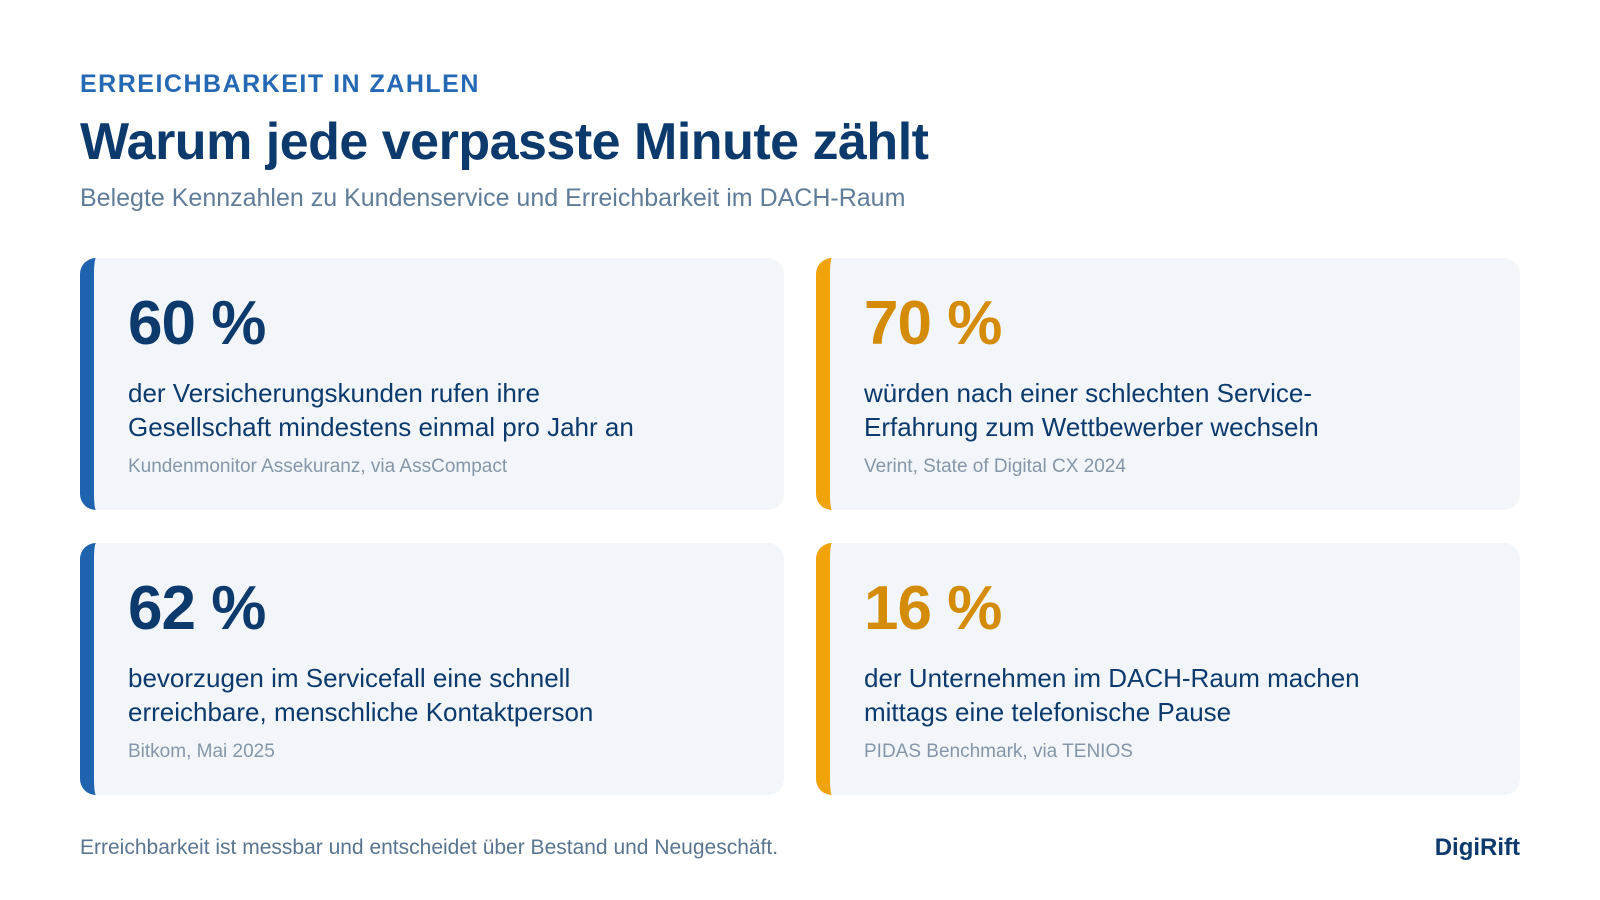 The height and width of the screenshot is (900, 1600). I want to click on line: der Versicherungskunden rufen ihre, so click(334, 393).